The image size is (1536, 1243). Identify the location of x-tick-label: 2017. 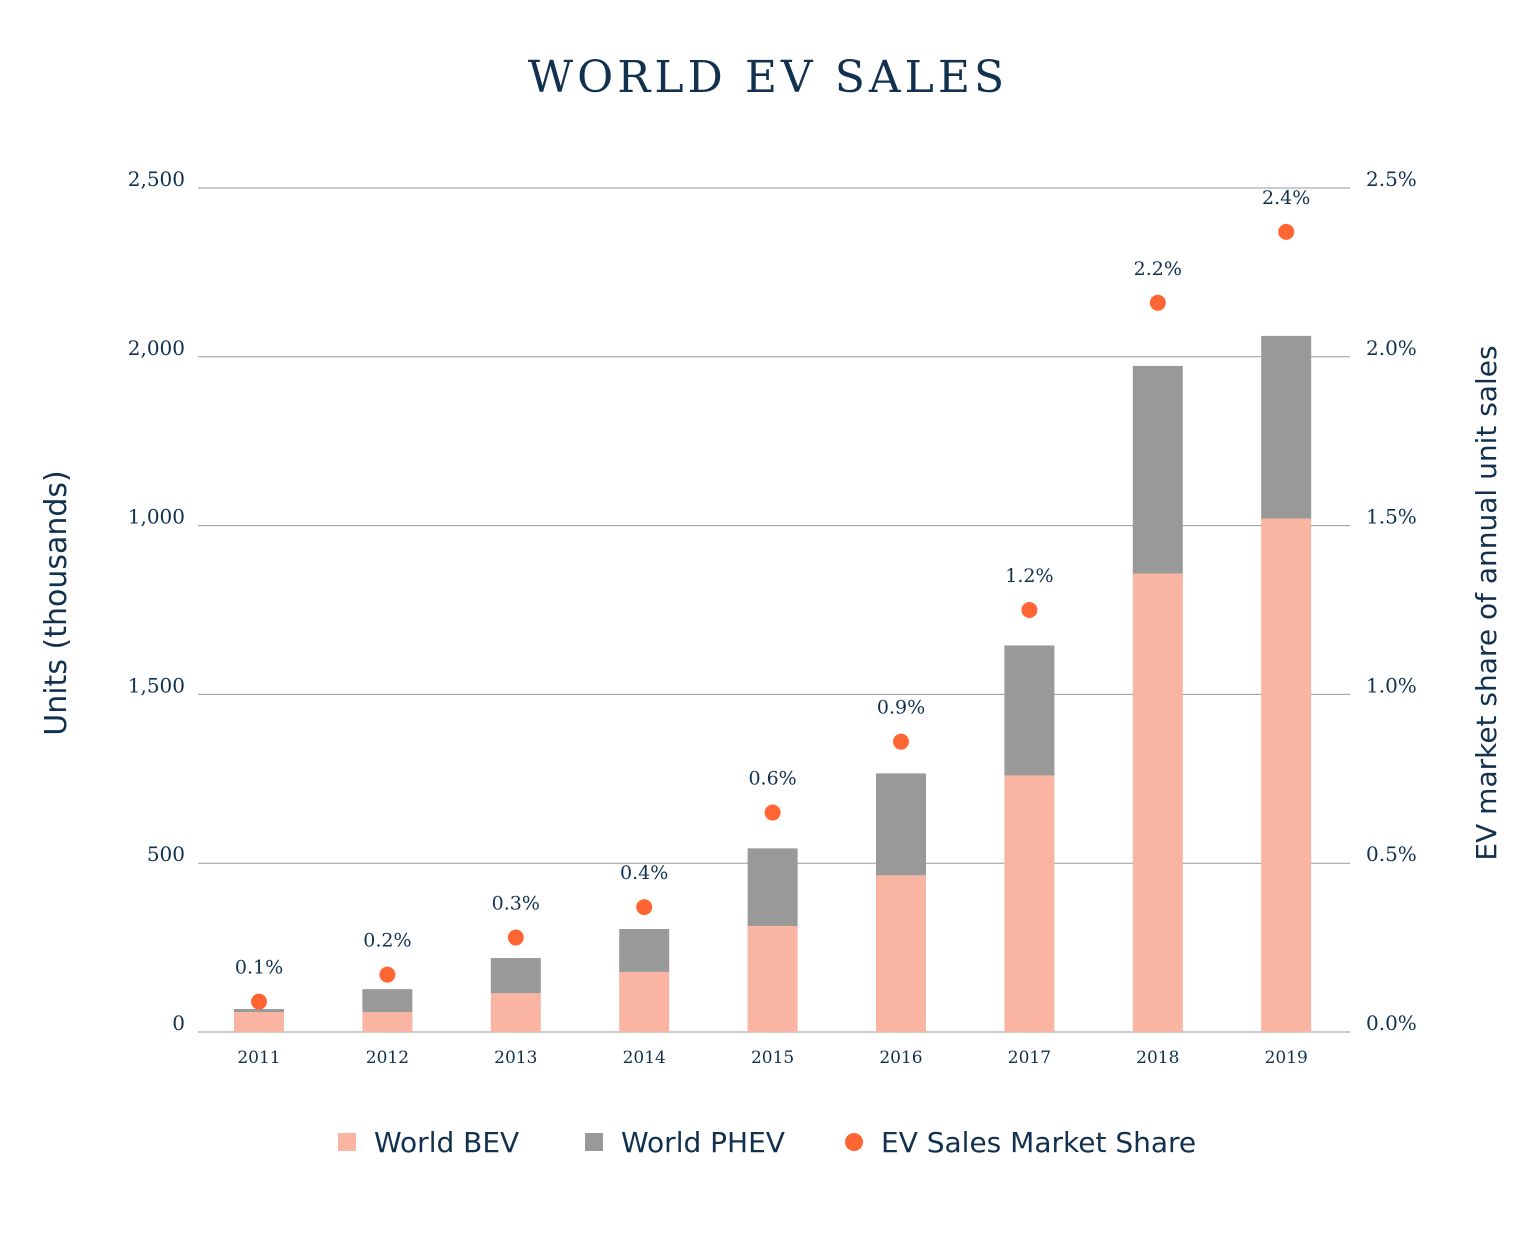
(1029, 1058).